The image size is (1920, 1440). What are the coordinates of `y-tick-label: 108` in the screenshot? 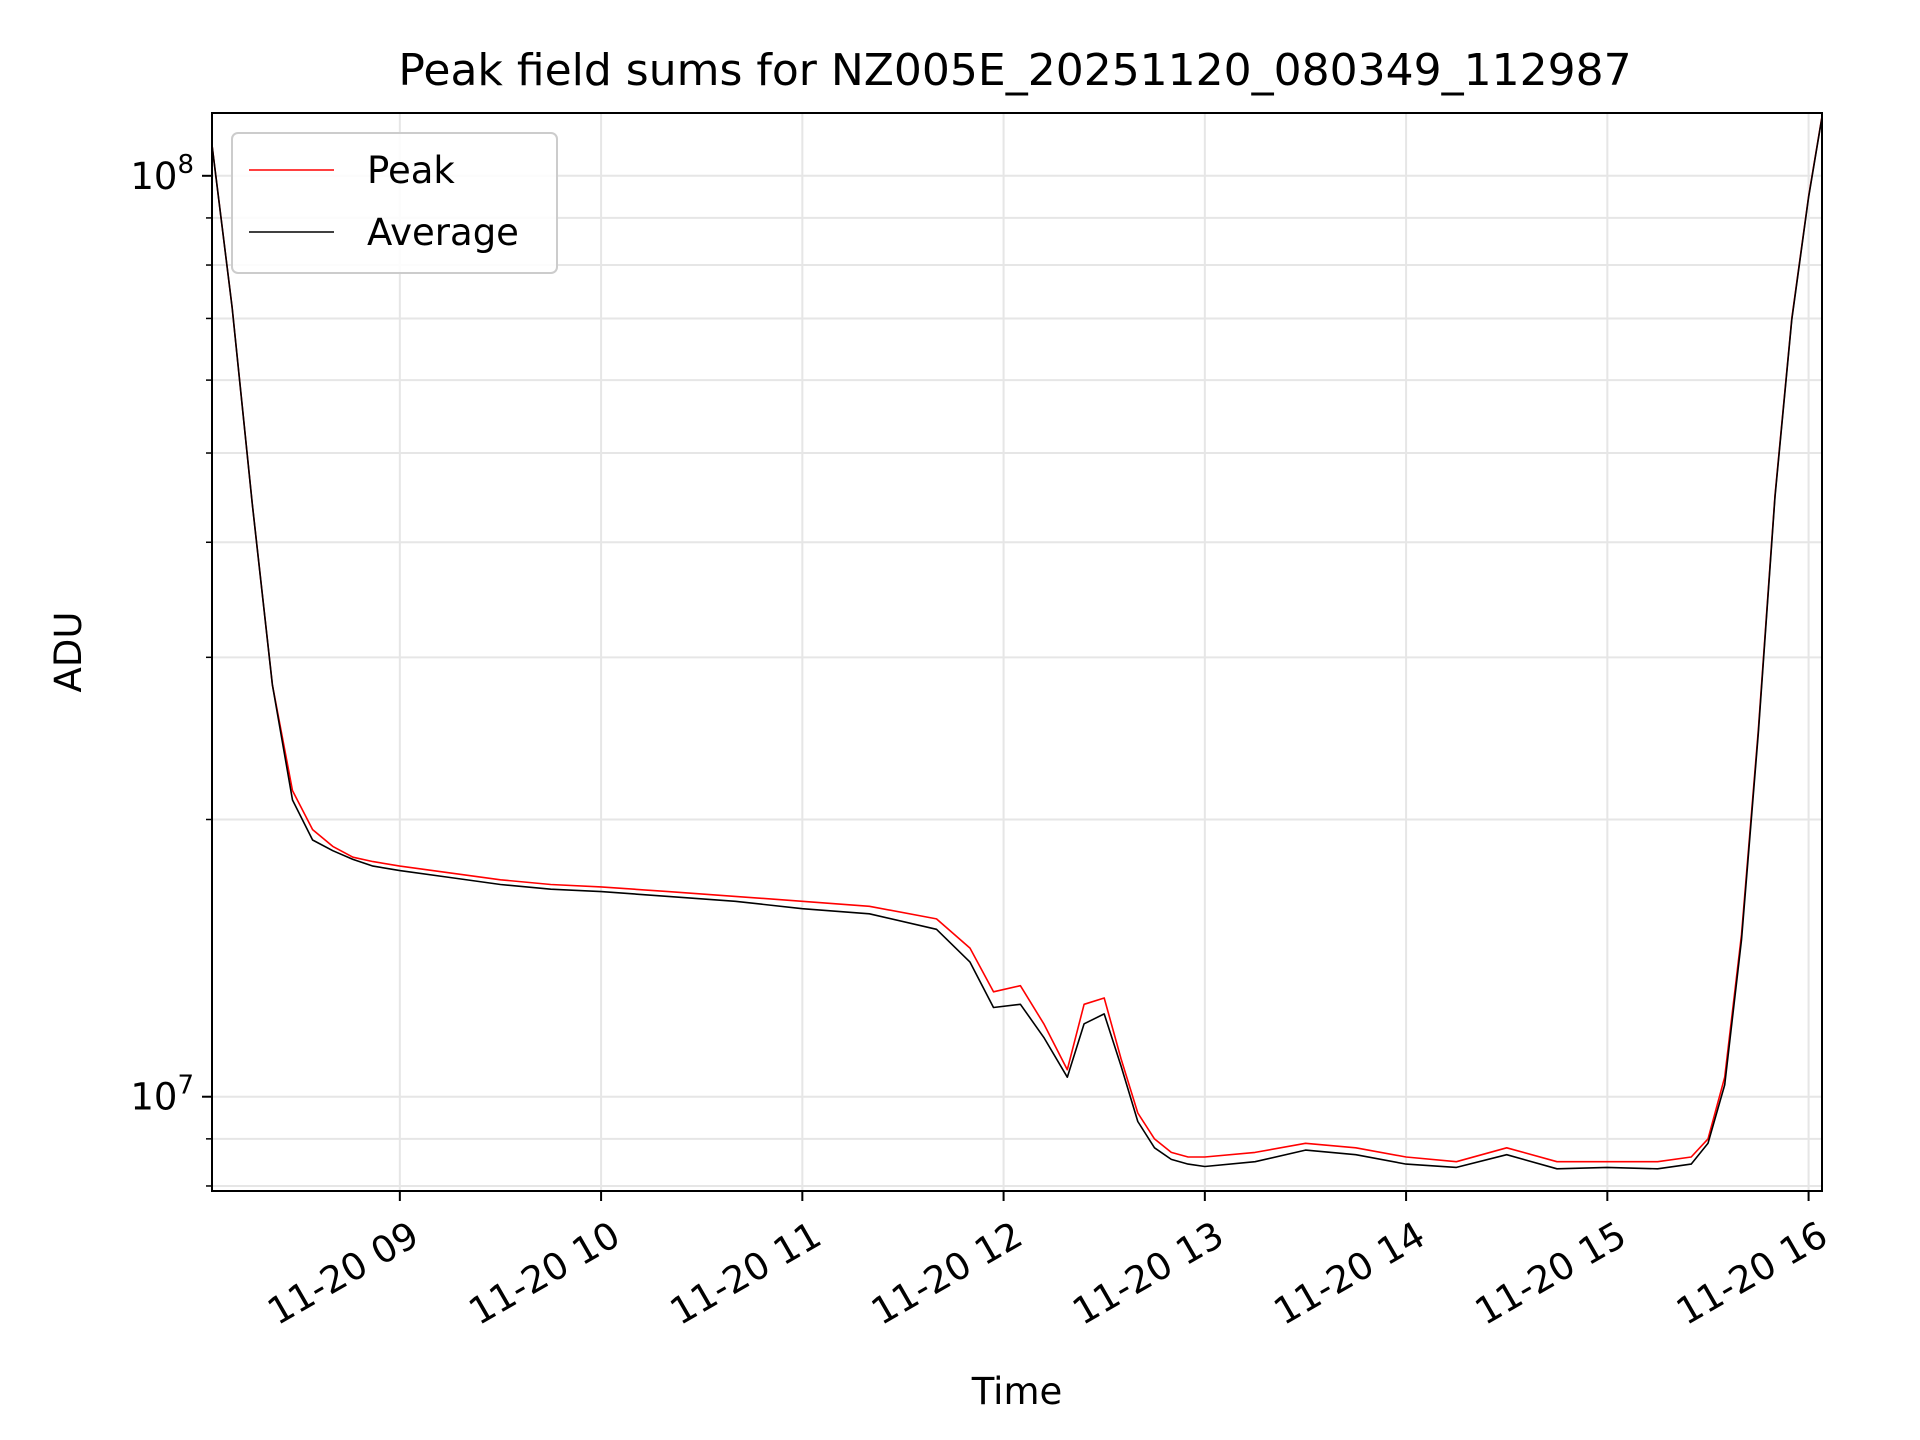 It's located at (162, 174).